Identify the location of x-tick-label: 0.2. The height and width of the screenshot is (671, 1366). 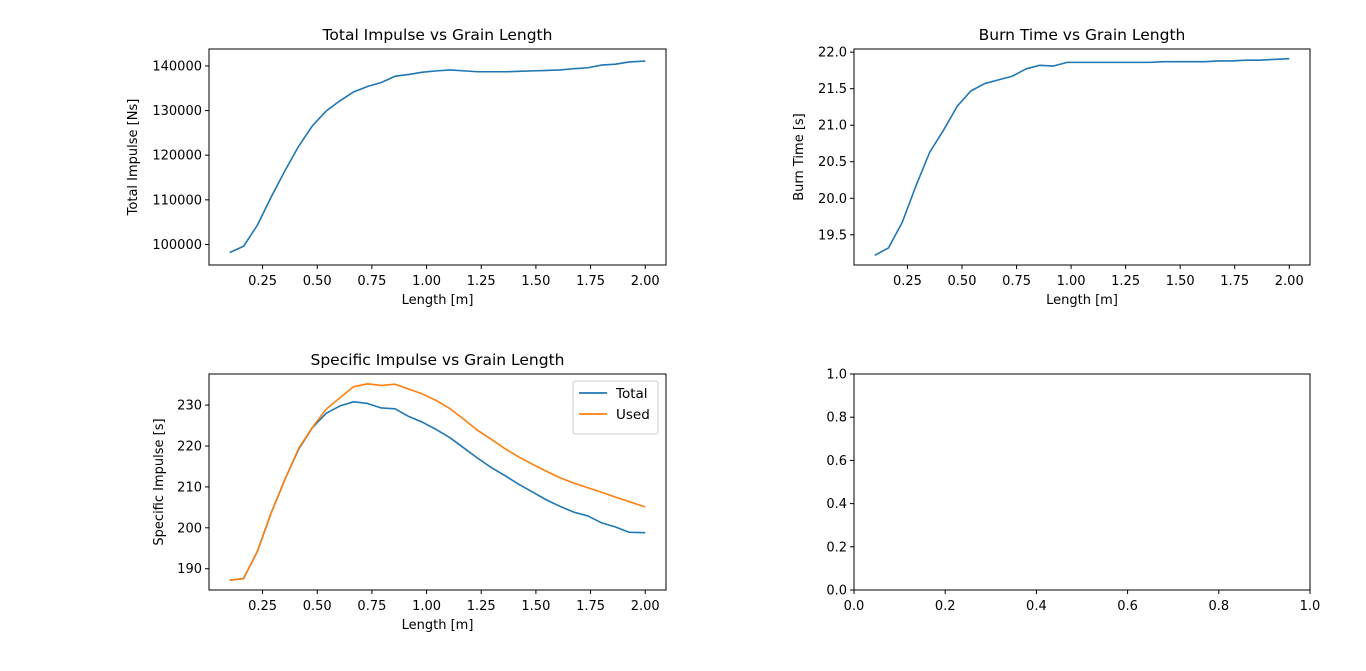
(945, 606).